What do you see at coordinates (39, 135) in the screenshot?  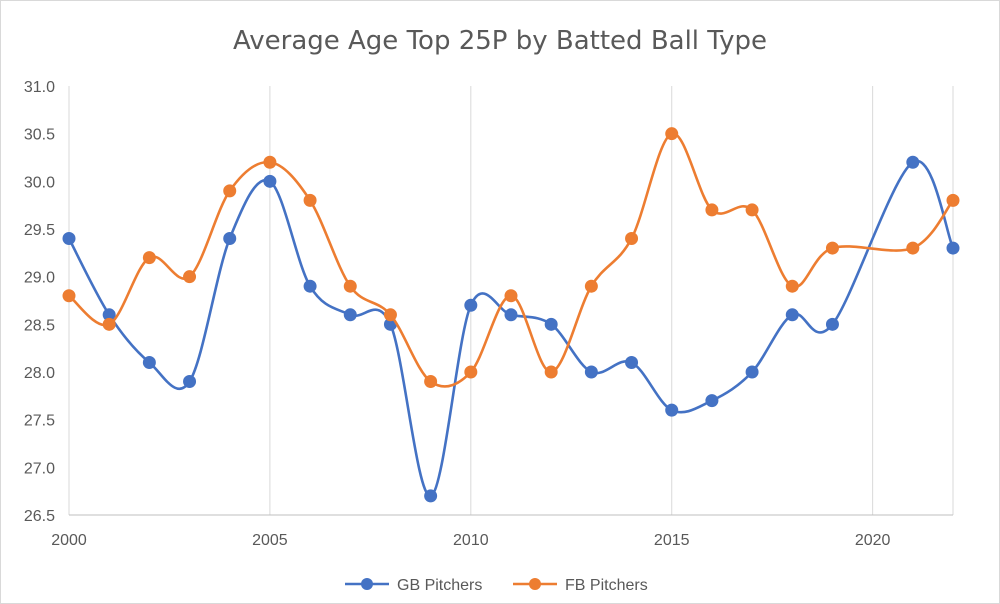 I see `y-tick-label: 30.5` at bounding box center [39, 135].